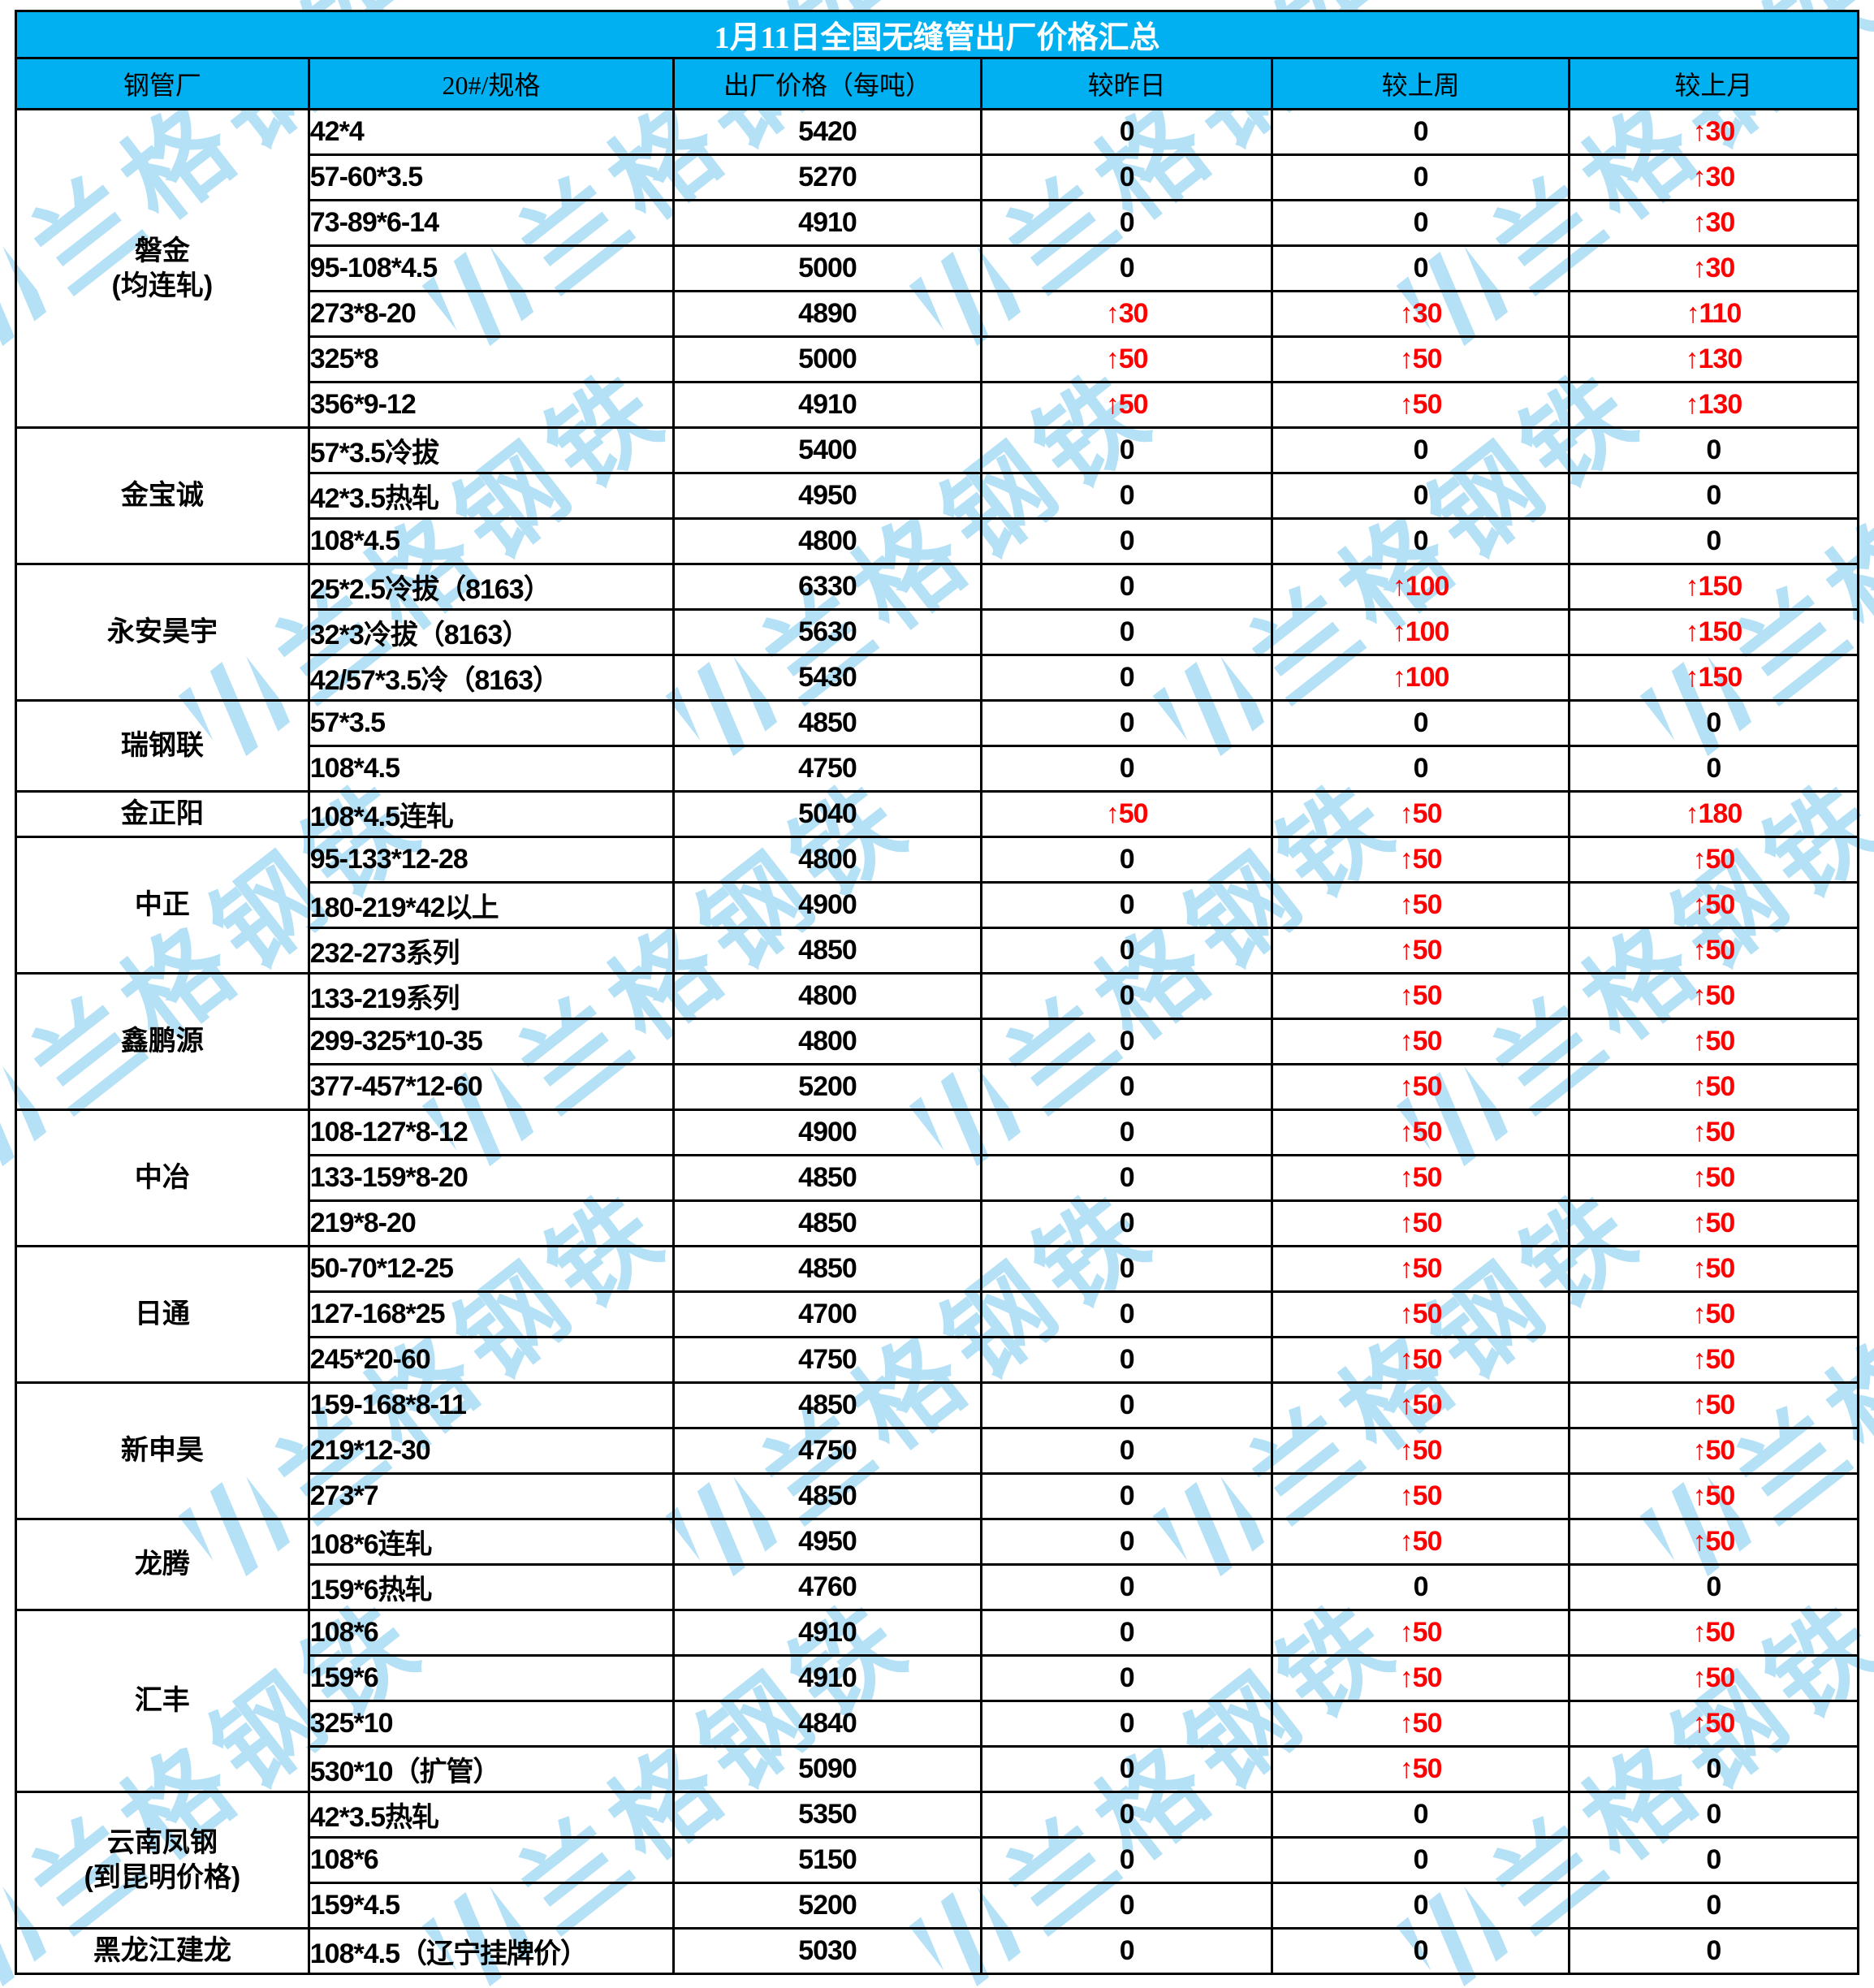 The image size is (1874, 1988). What do you see at coordinates (162, 1564) in the screenshot?
I see `factory-name-line: 龙腾` at bounding box center [162, 1564].